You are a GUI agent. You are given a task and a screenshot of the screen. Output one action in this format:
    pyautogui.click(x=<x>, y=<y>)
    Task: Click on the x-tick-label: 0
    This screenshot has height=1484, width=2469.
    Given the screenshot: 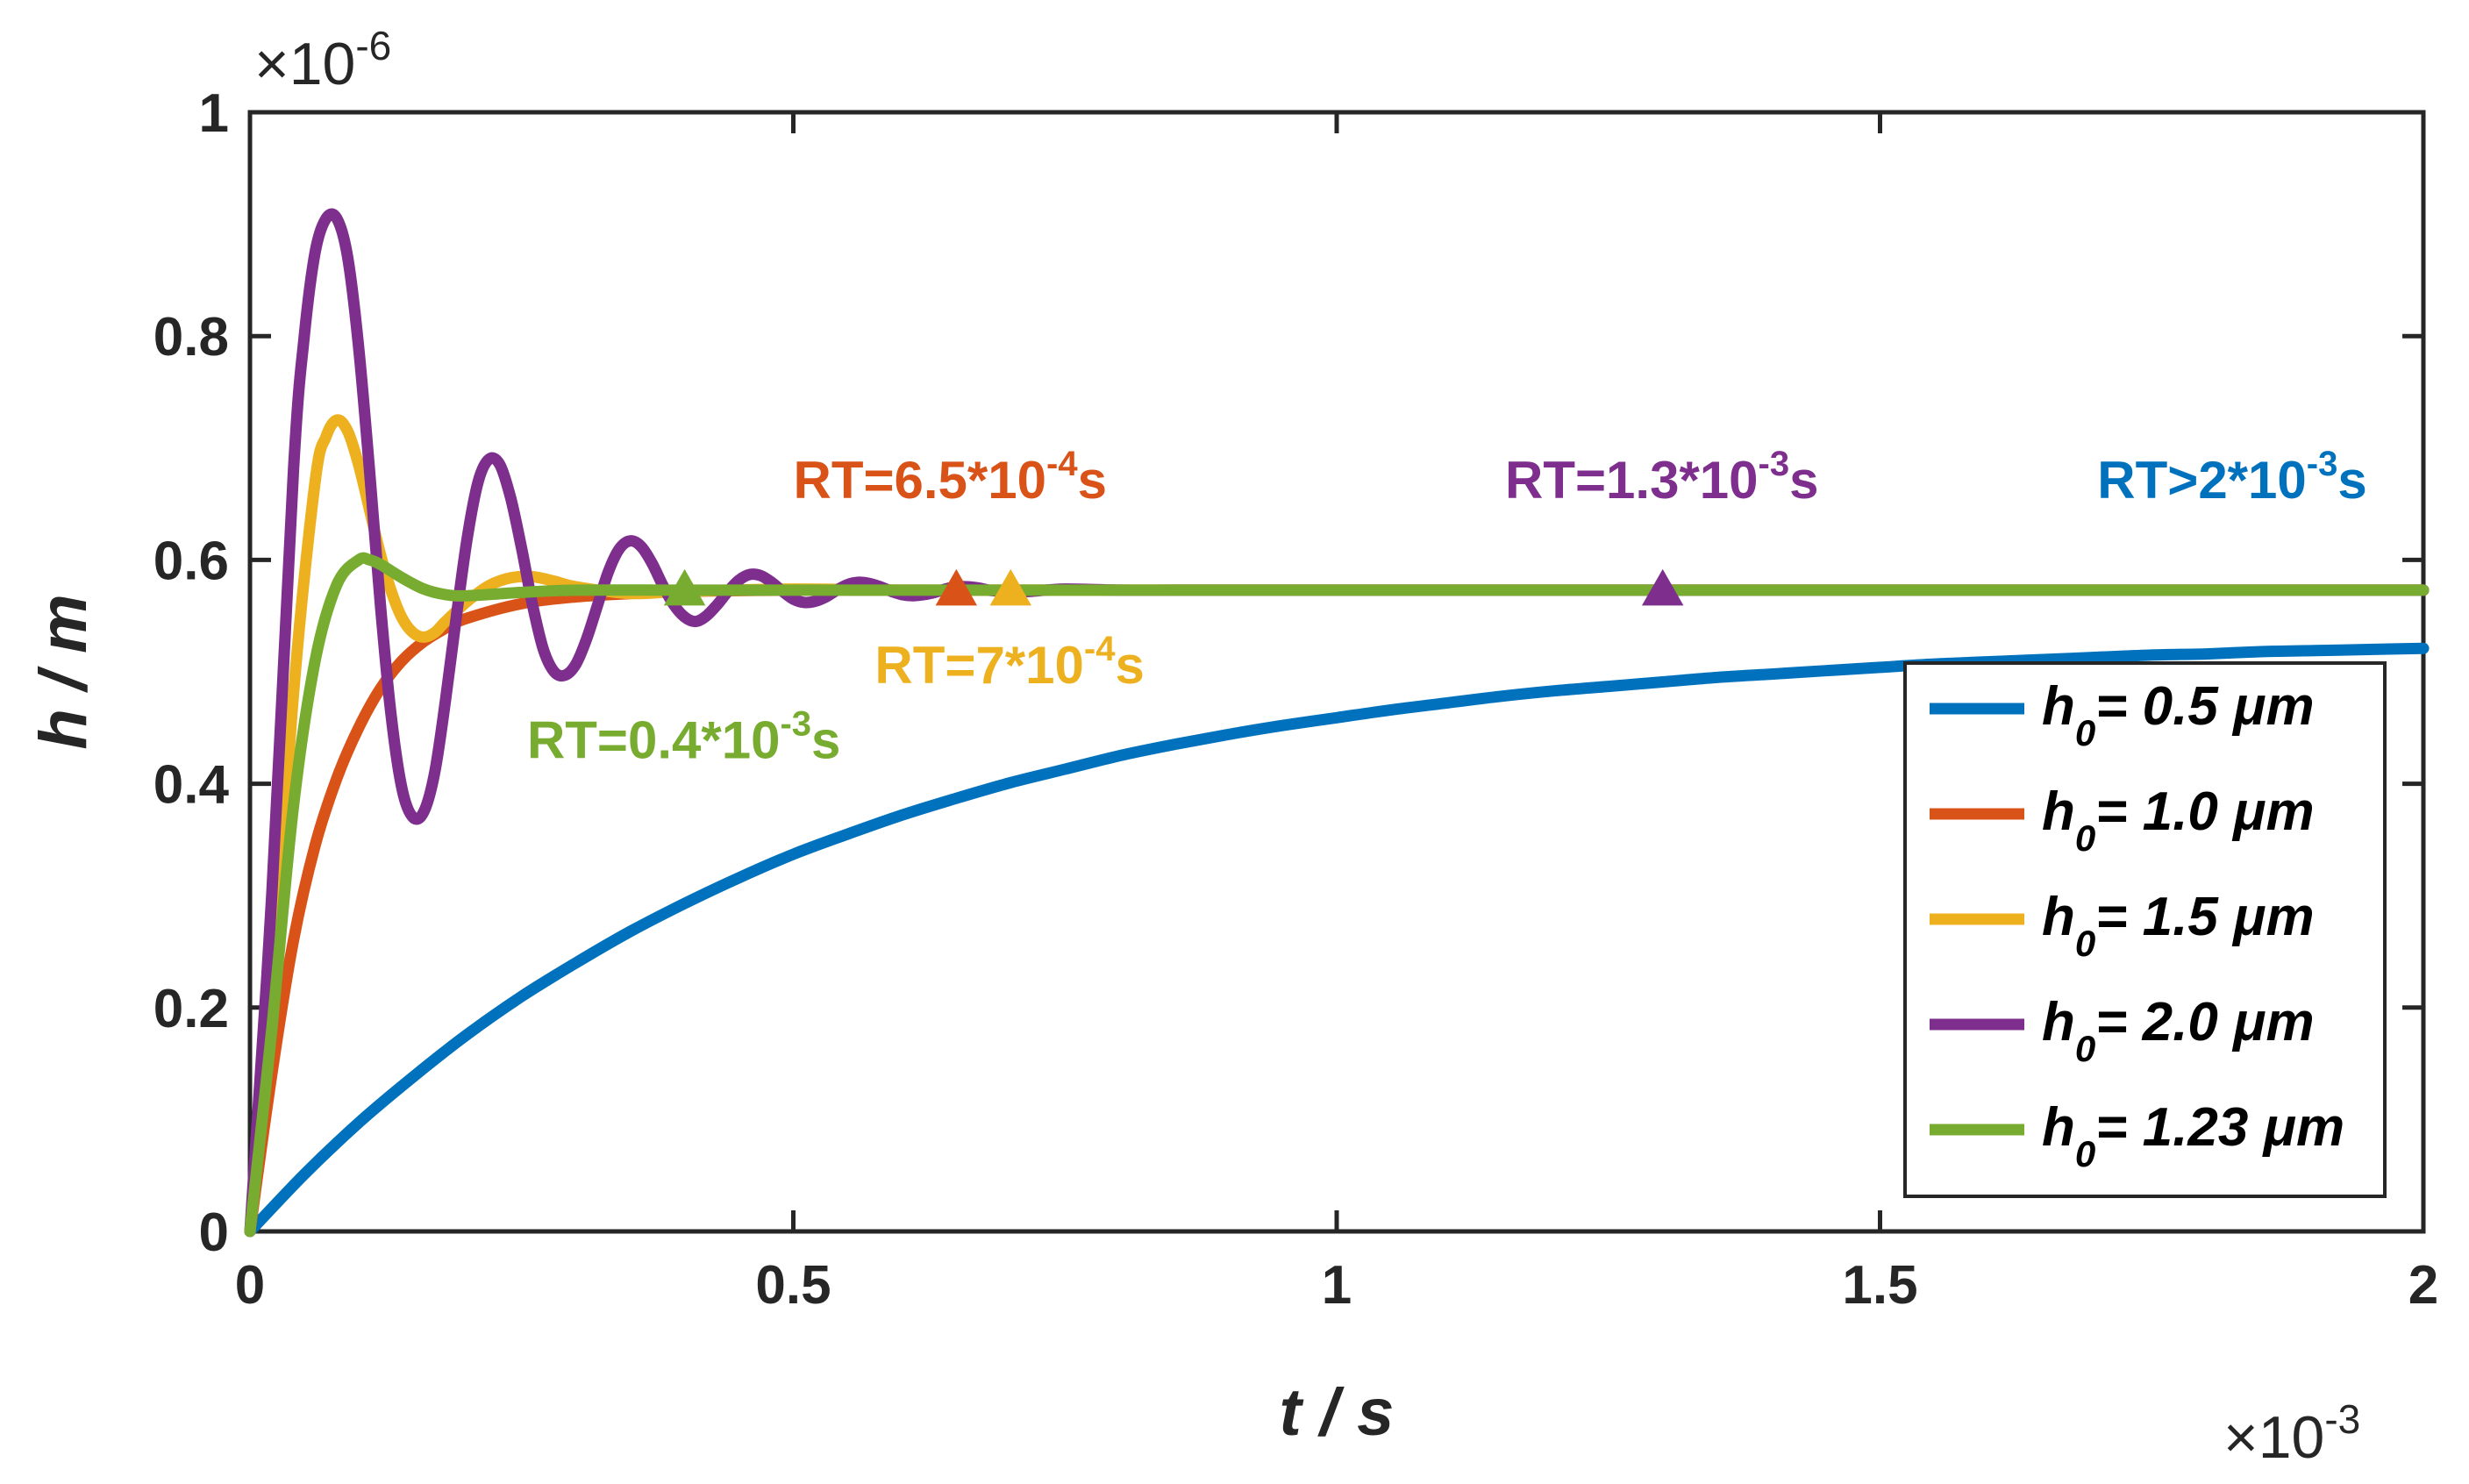 What is the action you would take?
    pyautogui.click(x=250, y=1285)
    